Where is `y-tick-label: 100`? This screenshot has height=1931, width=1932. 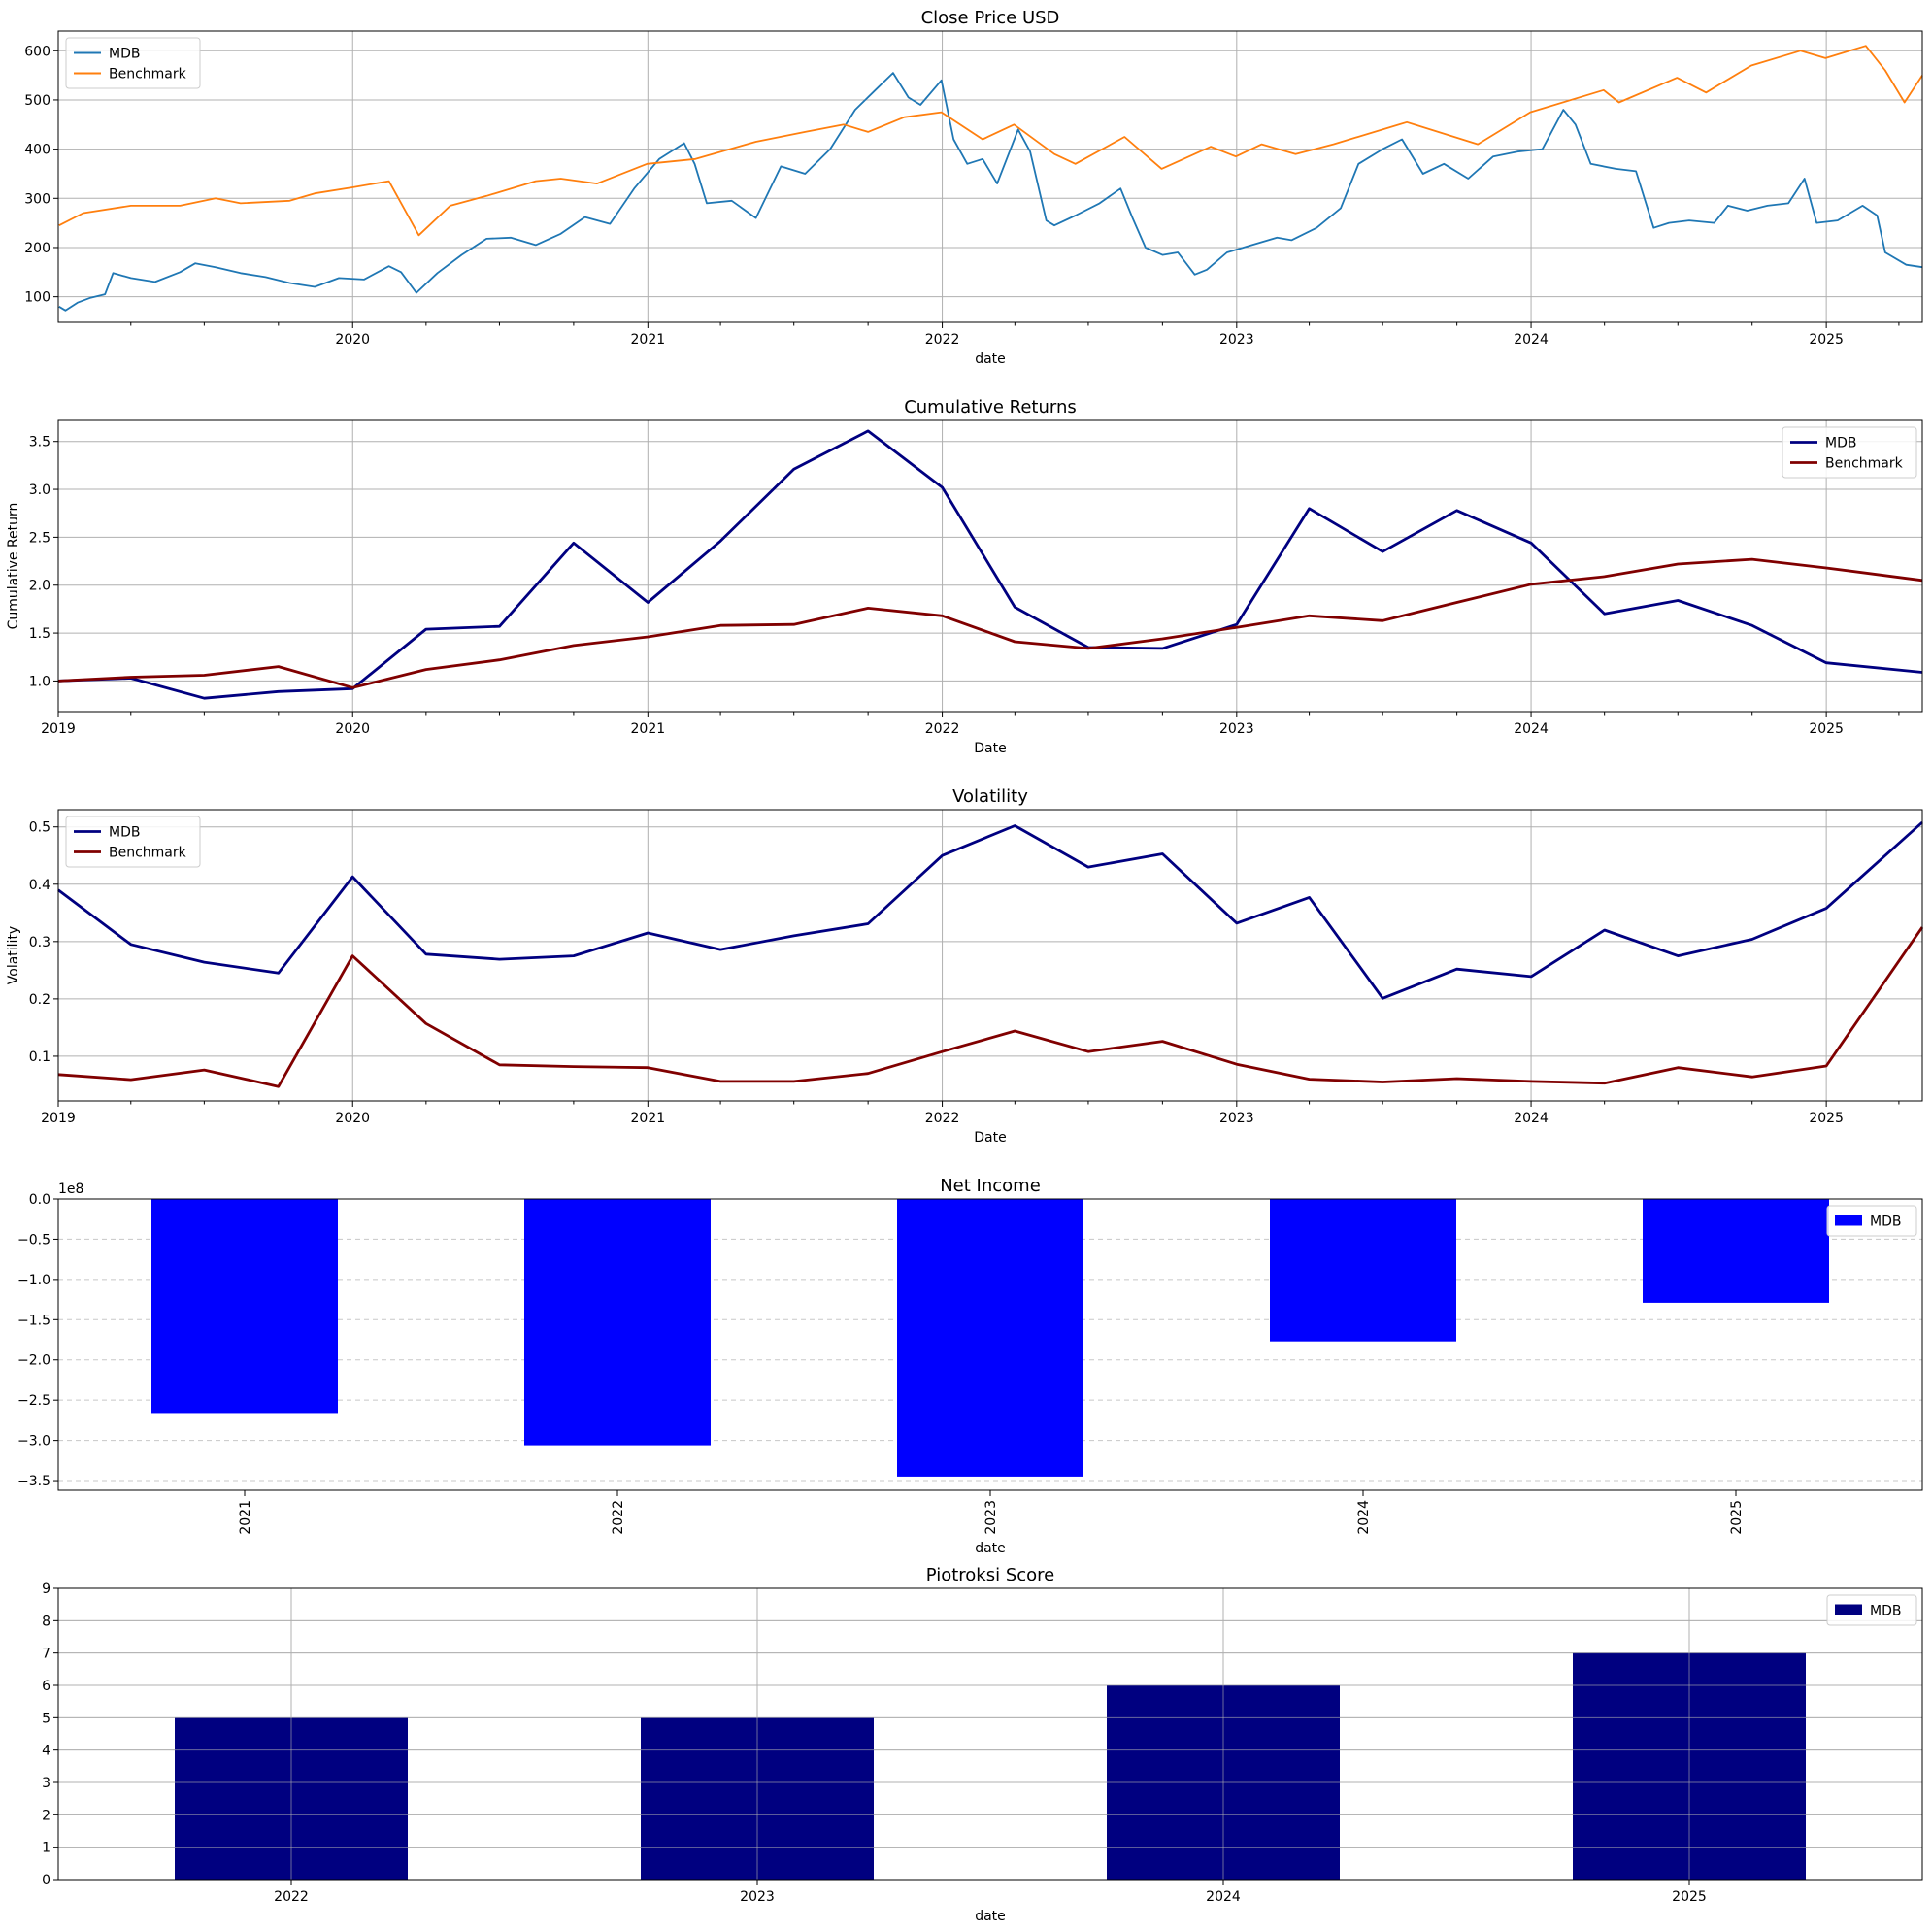 y-tick-label: 100 is located at coordinates (37, 298).